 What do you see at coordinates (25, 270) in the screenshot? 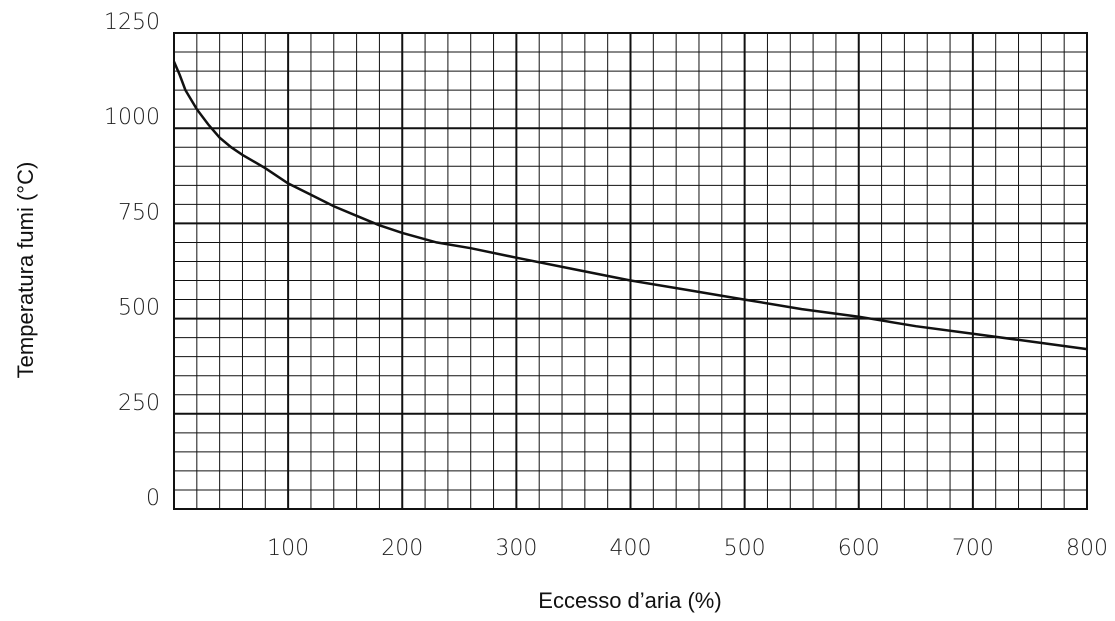
I see `y-axis-title: Temperatura fumi (°C)` at bounding box center [25, 270].